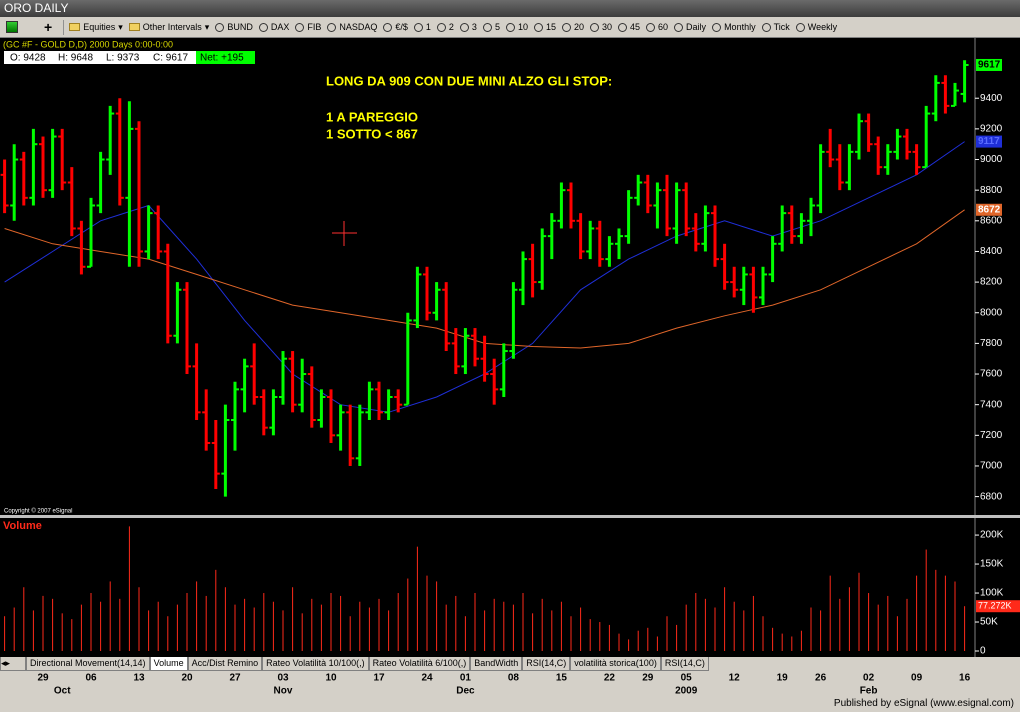  What do you see at coordinates (496, 664) in the screenshot?
I see `study-tab: BandWidth` at bounding box center [496, 664].